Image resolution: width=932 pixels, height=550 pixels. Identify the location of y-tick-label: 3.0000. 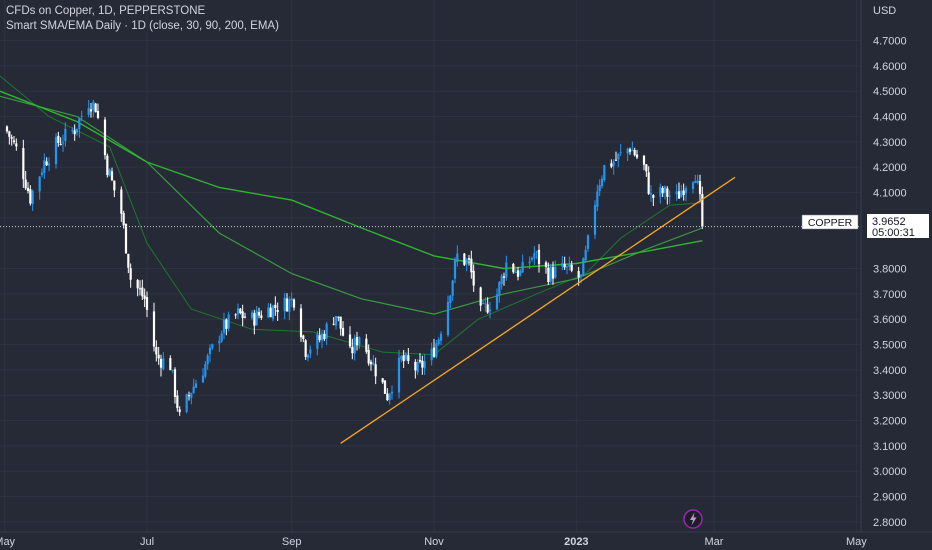
(890, 472).